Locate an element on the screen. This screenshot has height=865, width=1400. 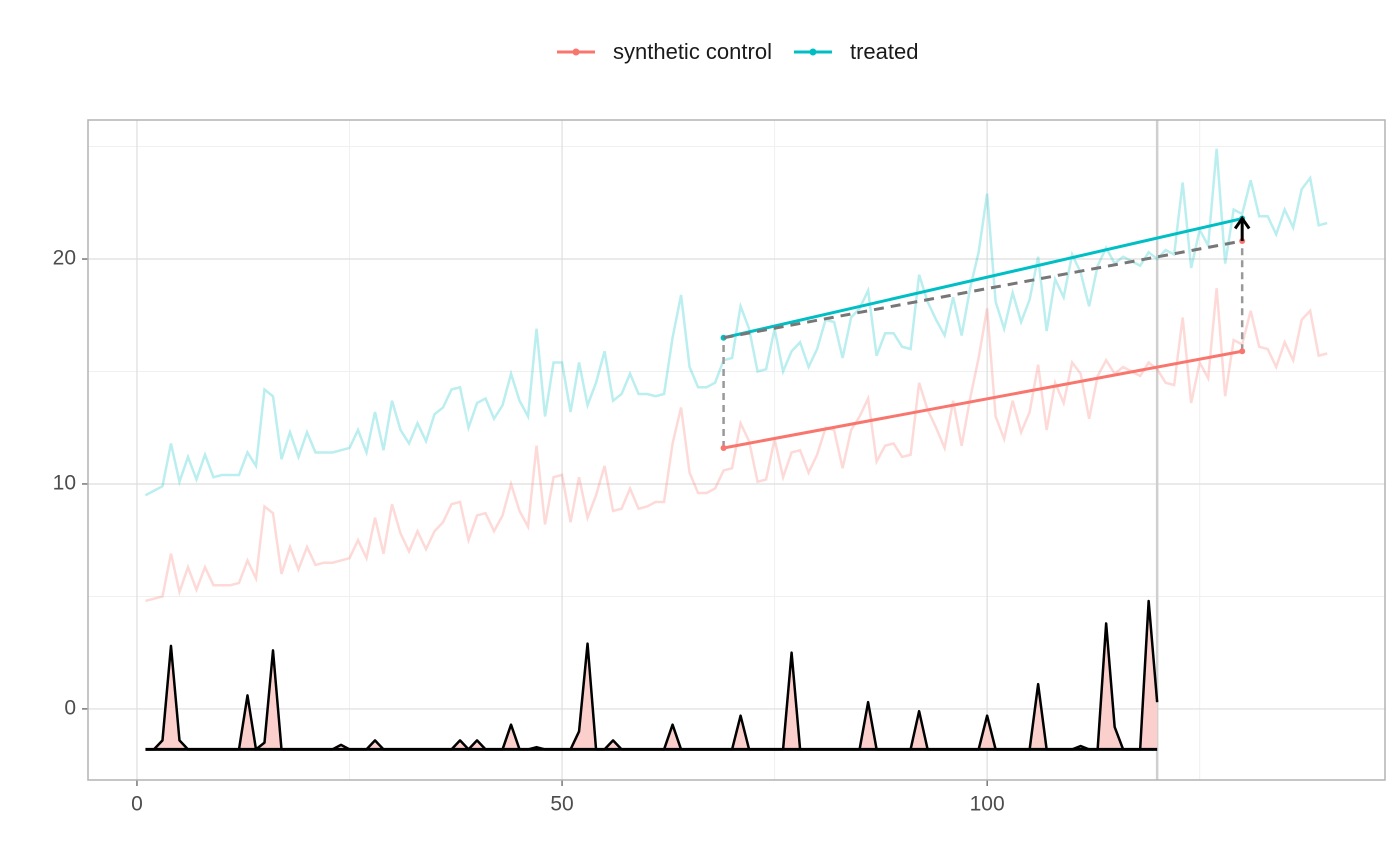
weights-area is located at coordinates (651, 675).